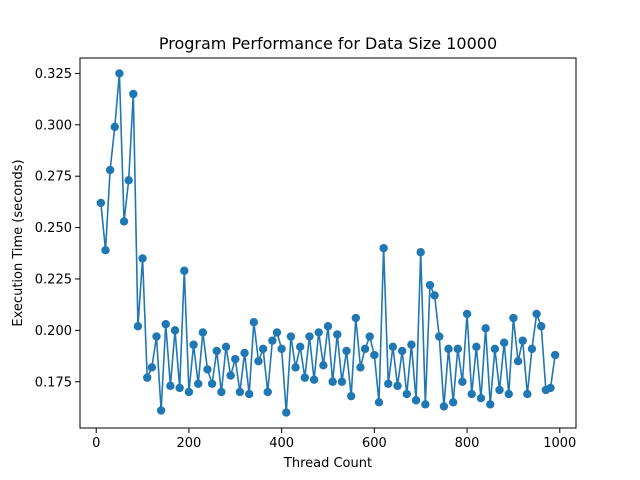 The width and height of the screenshot is (640, 480). What do you see at coordinates (53, 125) in the screenshot?
I see `y-tick-label: 0.300` at bounding box center [53, 125].